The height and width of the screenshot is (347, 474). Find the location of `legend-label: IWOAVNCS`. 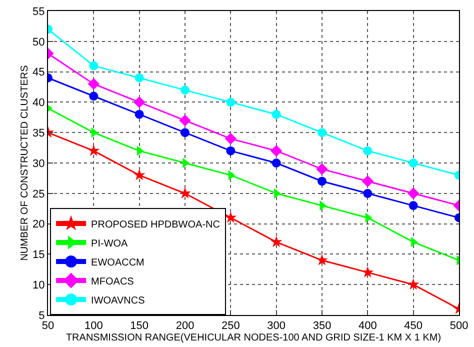

legend-label: IWOAVNCS is located at coordinates (118, 300).